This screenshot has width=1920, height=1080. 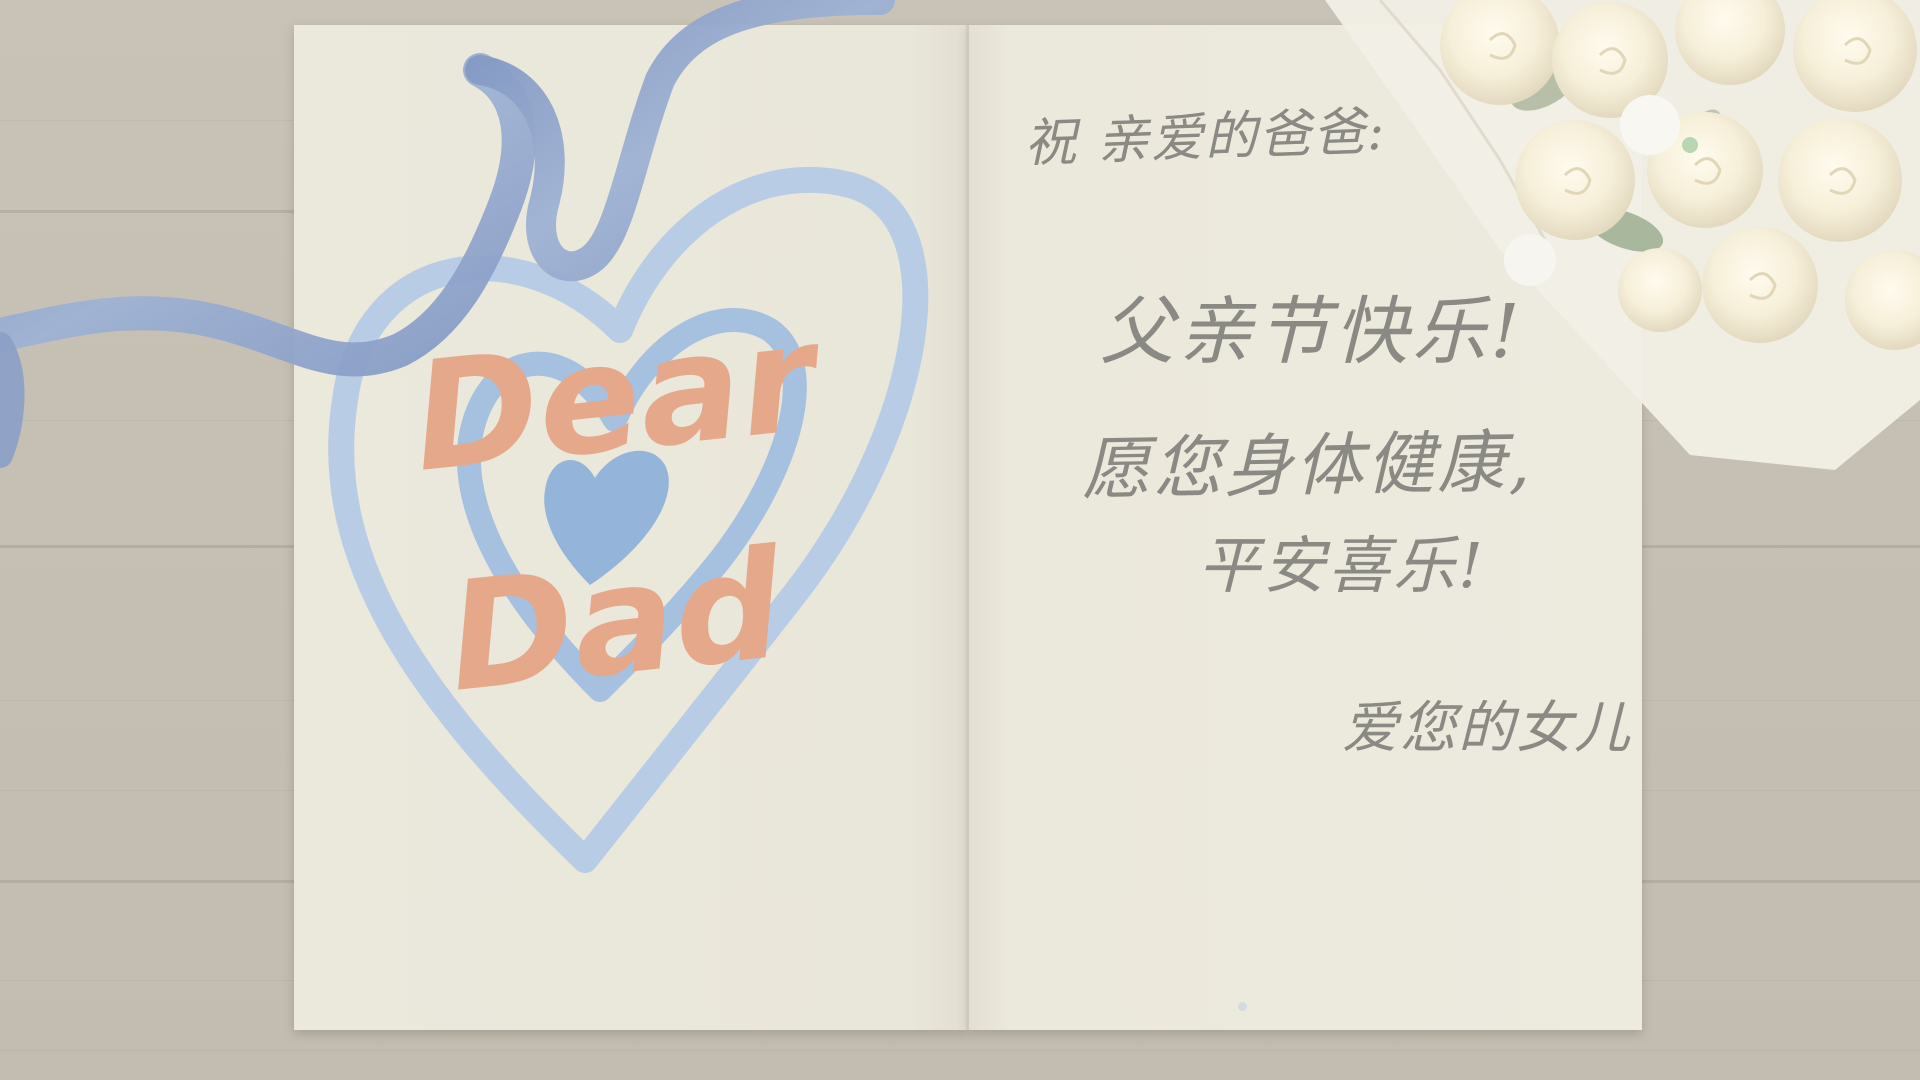 I want to click on card-wish-line-3: 平安喜乐!, so click(x=1342, y=565).